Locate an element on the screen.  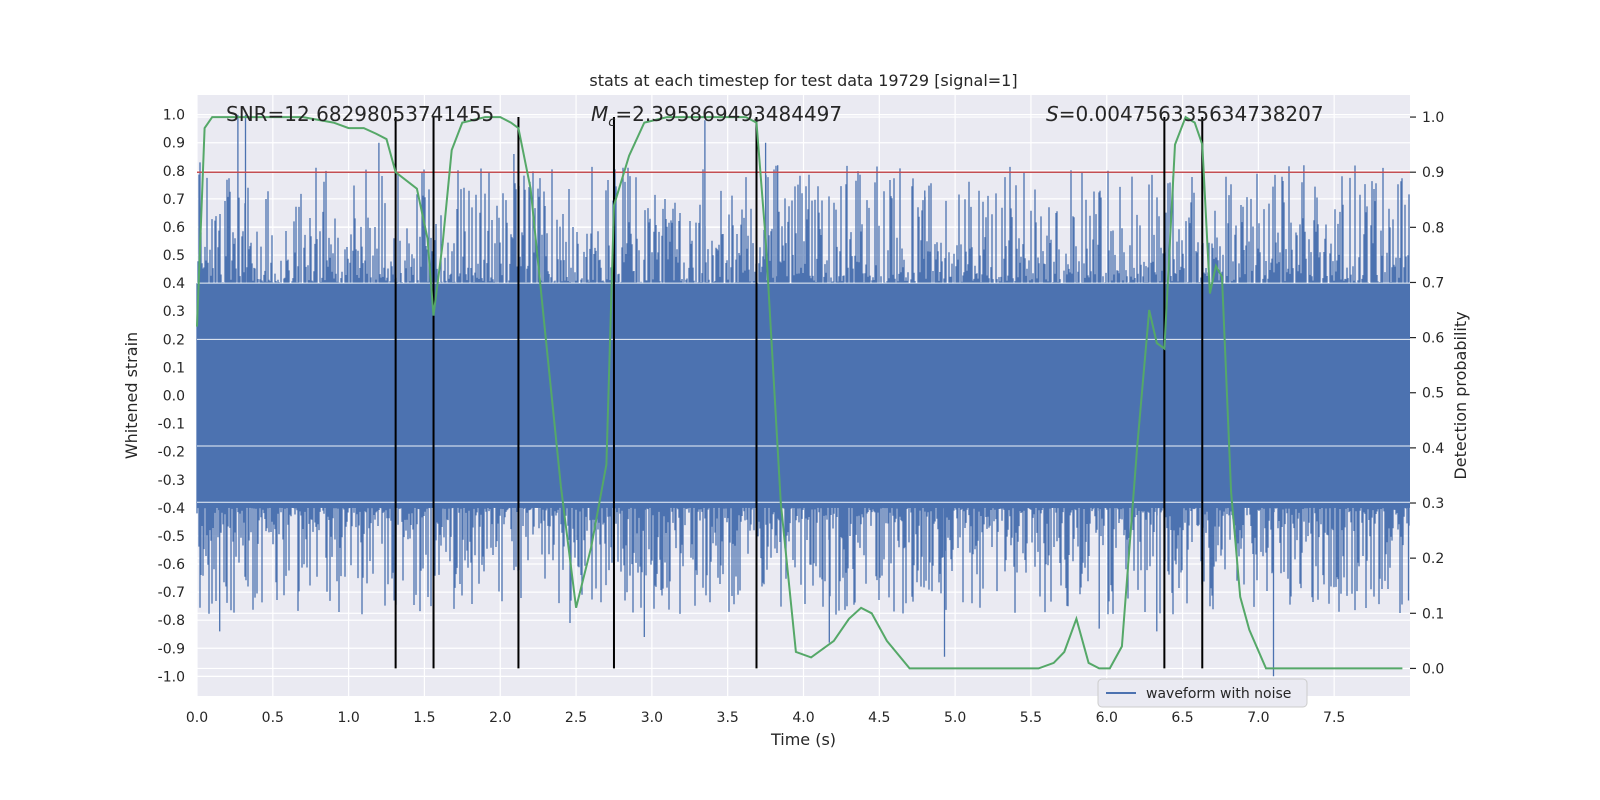
y-left-tick-label: 0.6 is located at coordinates (174, 228).